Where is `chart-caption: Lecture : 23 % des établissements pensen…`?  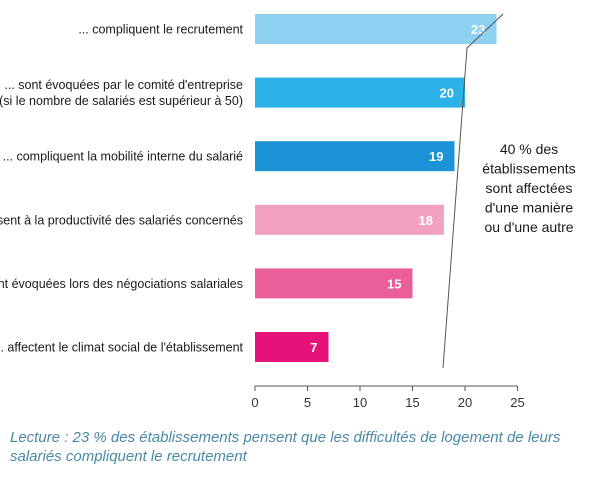 chart-caption: Lecture : 23 % des établissements pensen… is located at coordinates (285, 447).